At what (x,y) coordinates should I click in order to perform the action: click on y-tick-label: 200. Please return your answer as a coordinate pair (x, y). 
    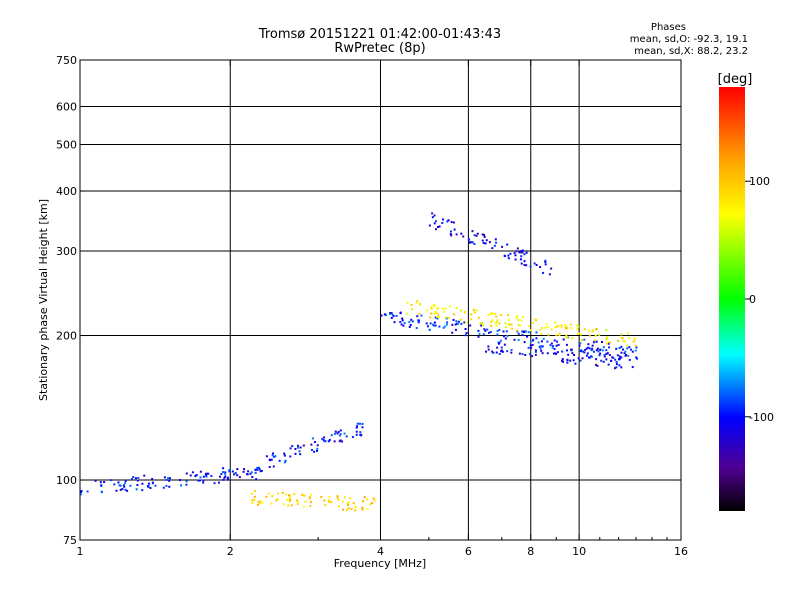
    Looking at the image, I should click on (66, 336).